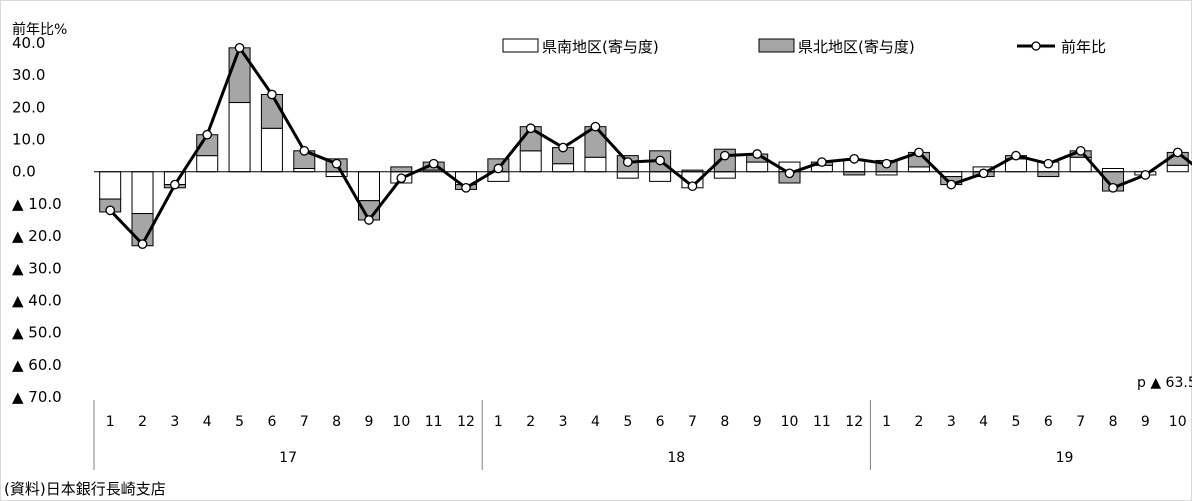 This screenshot has width=1192, height=501. I want to click on legend-swatch-south, so click(520, 45).